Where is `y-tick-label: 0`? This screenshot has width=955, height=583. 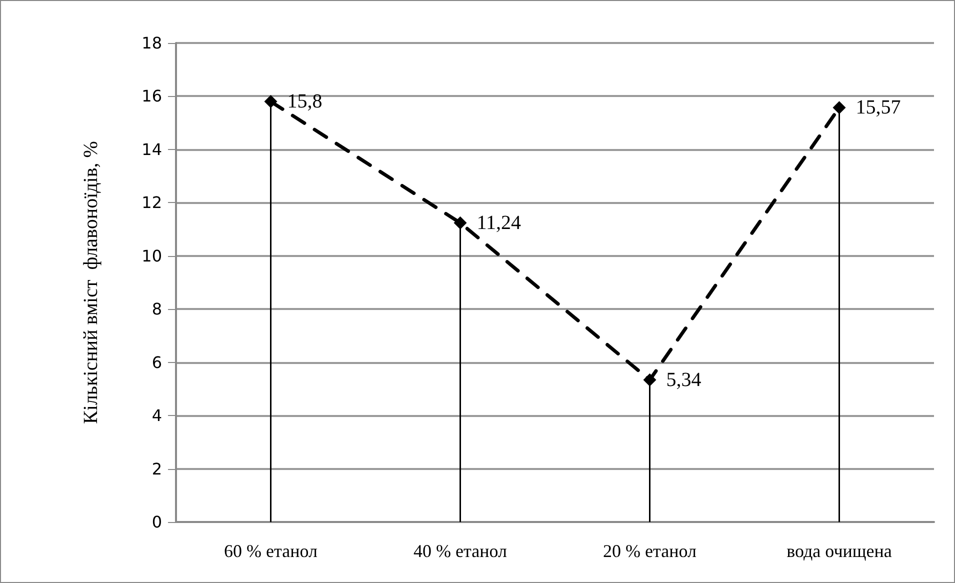 y-tick-label: 0 is located at coordinates (157, 522).